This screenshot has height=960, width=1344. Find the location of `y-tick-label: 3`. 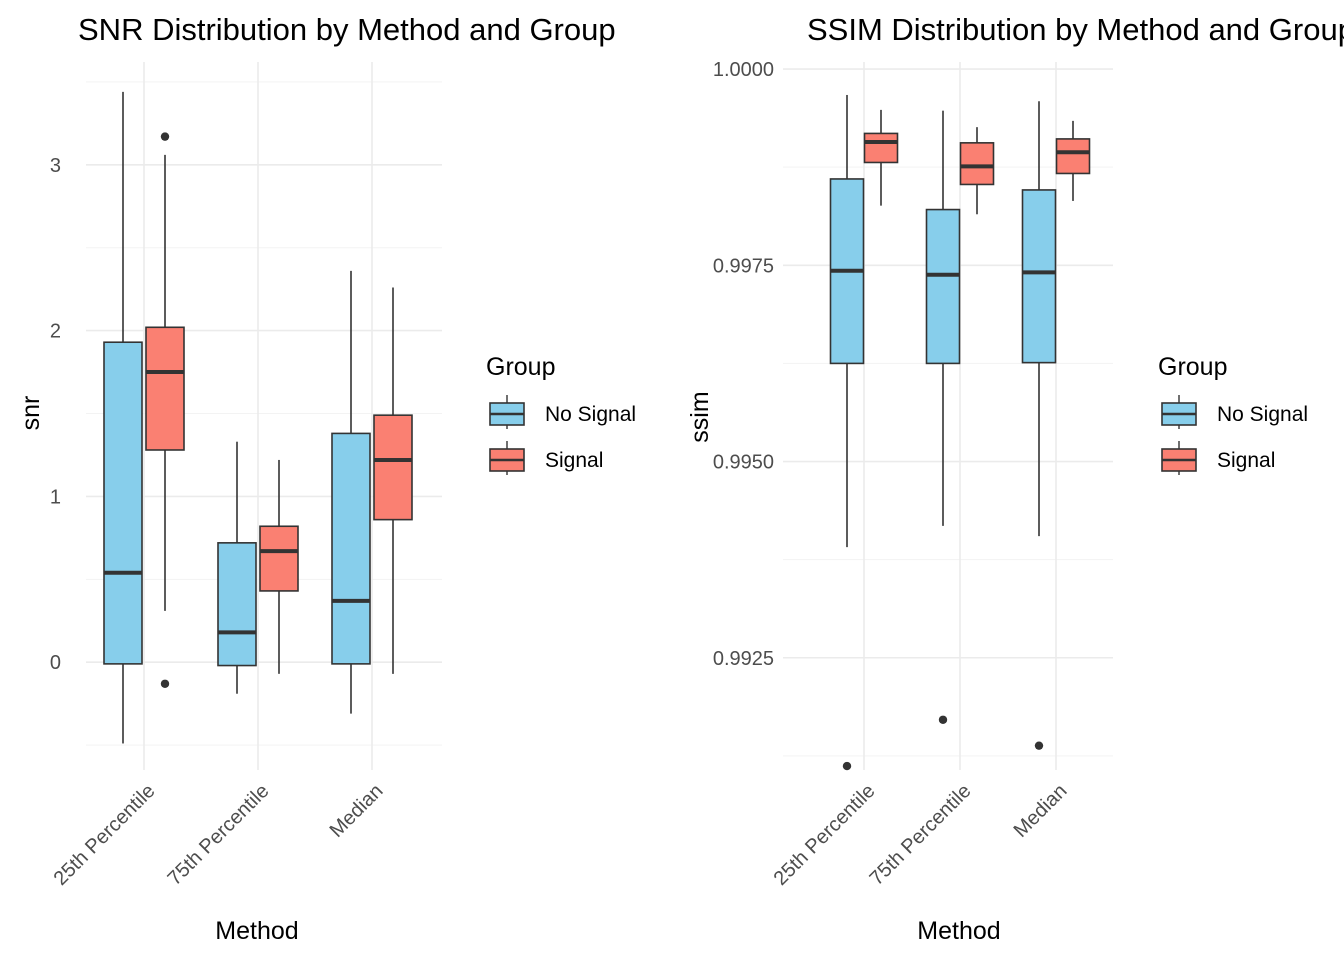

y-tick-label: 3 is located at coordinates (55, 166).